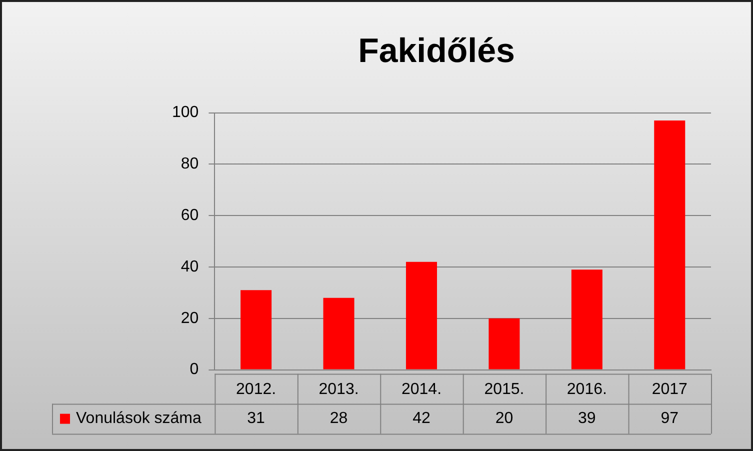  I want to click on data-label: 39, so click(587, 419).